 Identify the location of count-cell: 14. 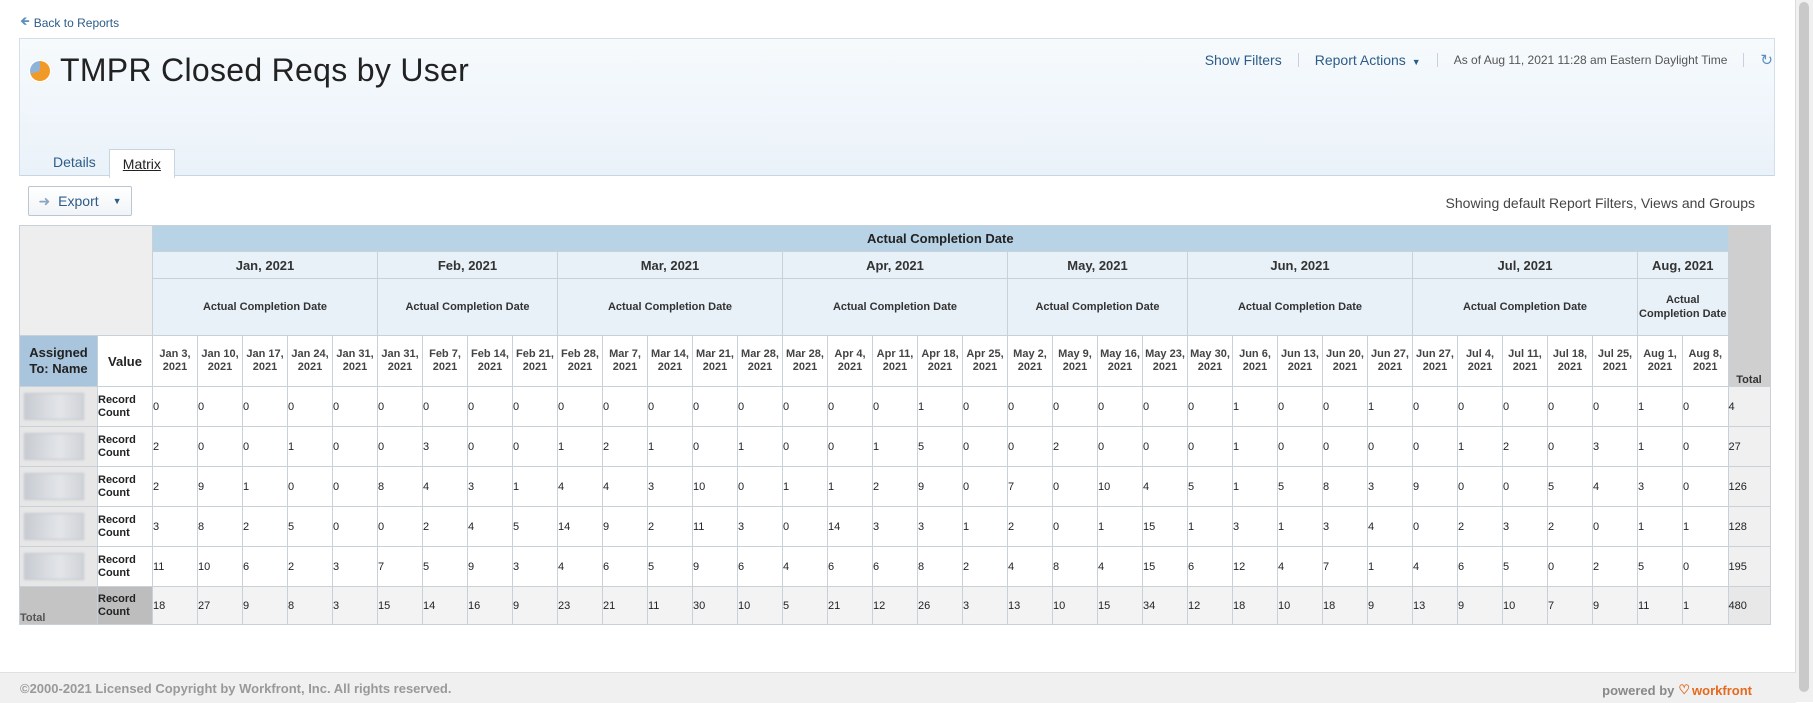
(580, 526).